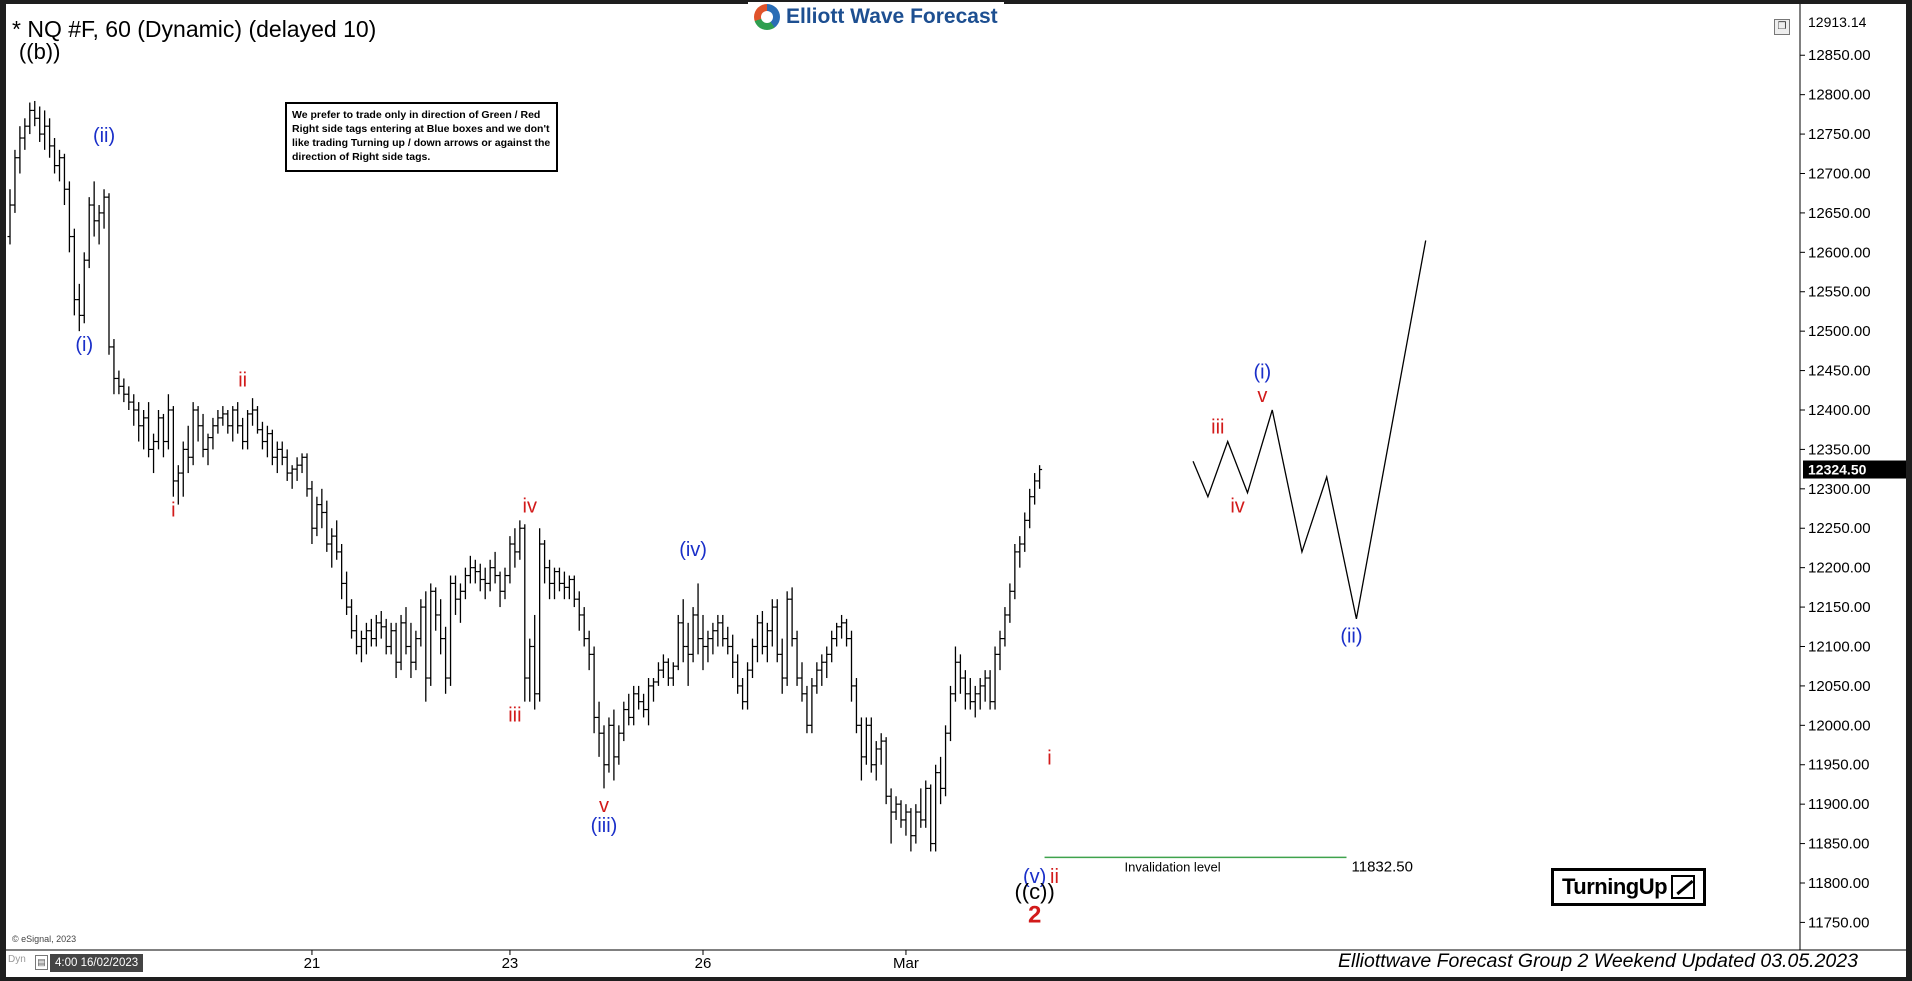 The image size is (1912, 981). Describe the element at coordinates (1838, 883) in the screenshot. I see `price-tick-label: 11800.00` at that location.